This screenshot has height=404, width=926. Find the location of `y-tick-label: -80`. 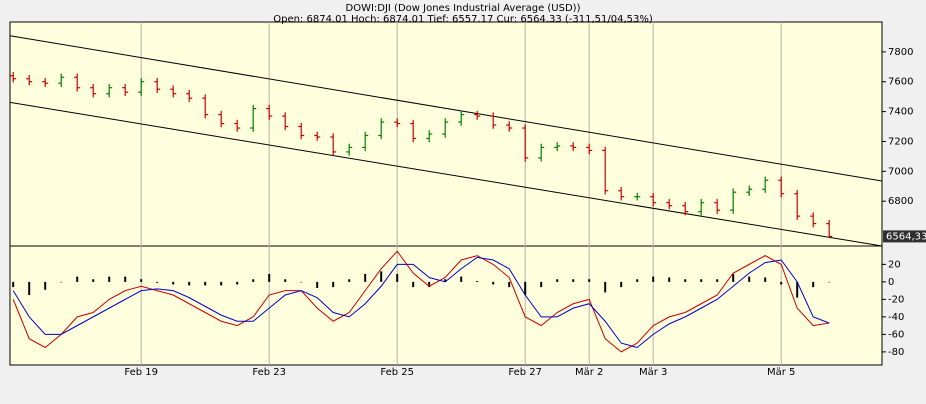

y-tick-label: -80 is located at coordinates (896, 352).